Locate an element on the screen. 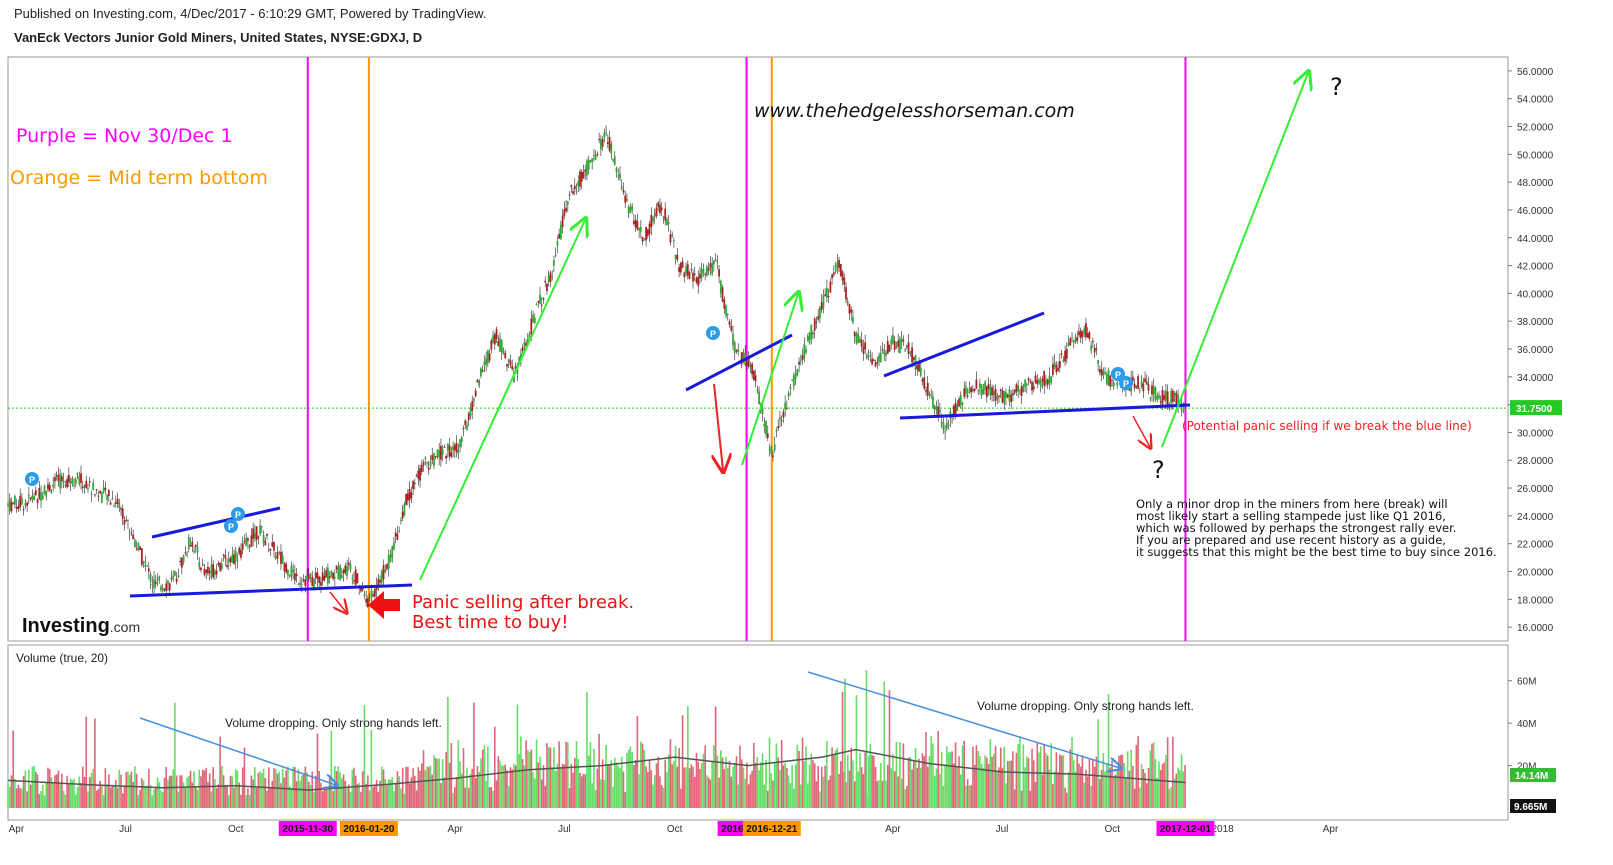  price-tick-label: 50.0000 is located at coordinates (1535, 155).